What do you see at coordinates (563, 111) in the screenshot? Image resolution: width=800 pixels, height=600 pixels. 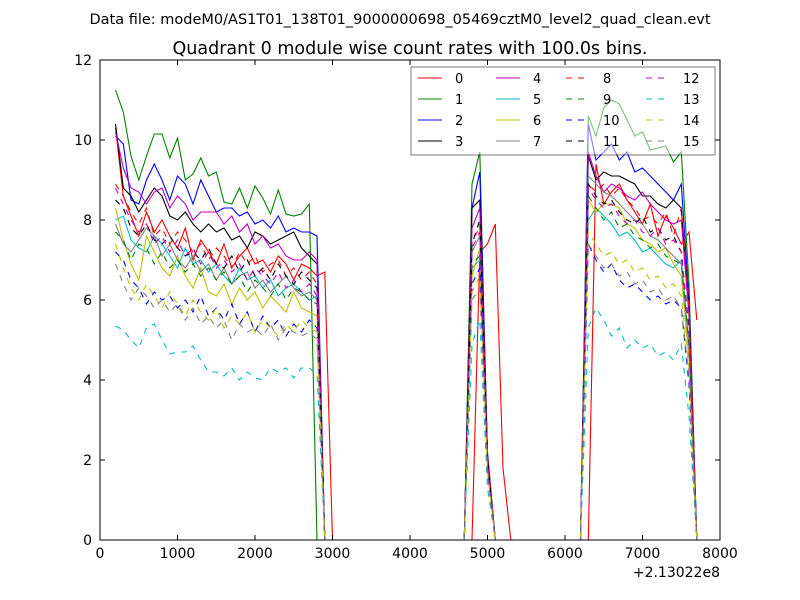 I see `legend-frame` at bounding box center [563, 111].